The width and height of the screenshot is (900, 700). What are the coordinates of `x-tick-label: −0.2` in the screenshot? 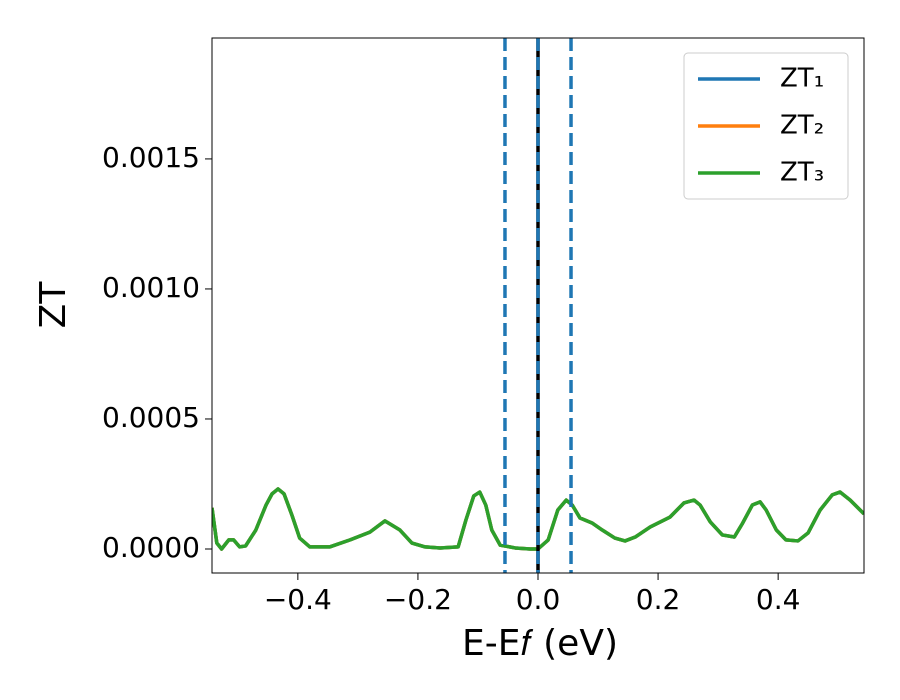 It's located at (418, 599).